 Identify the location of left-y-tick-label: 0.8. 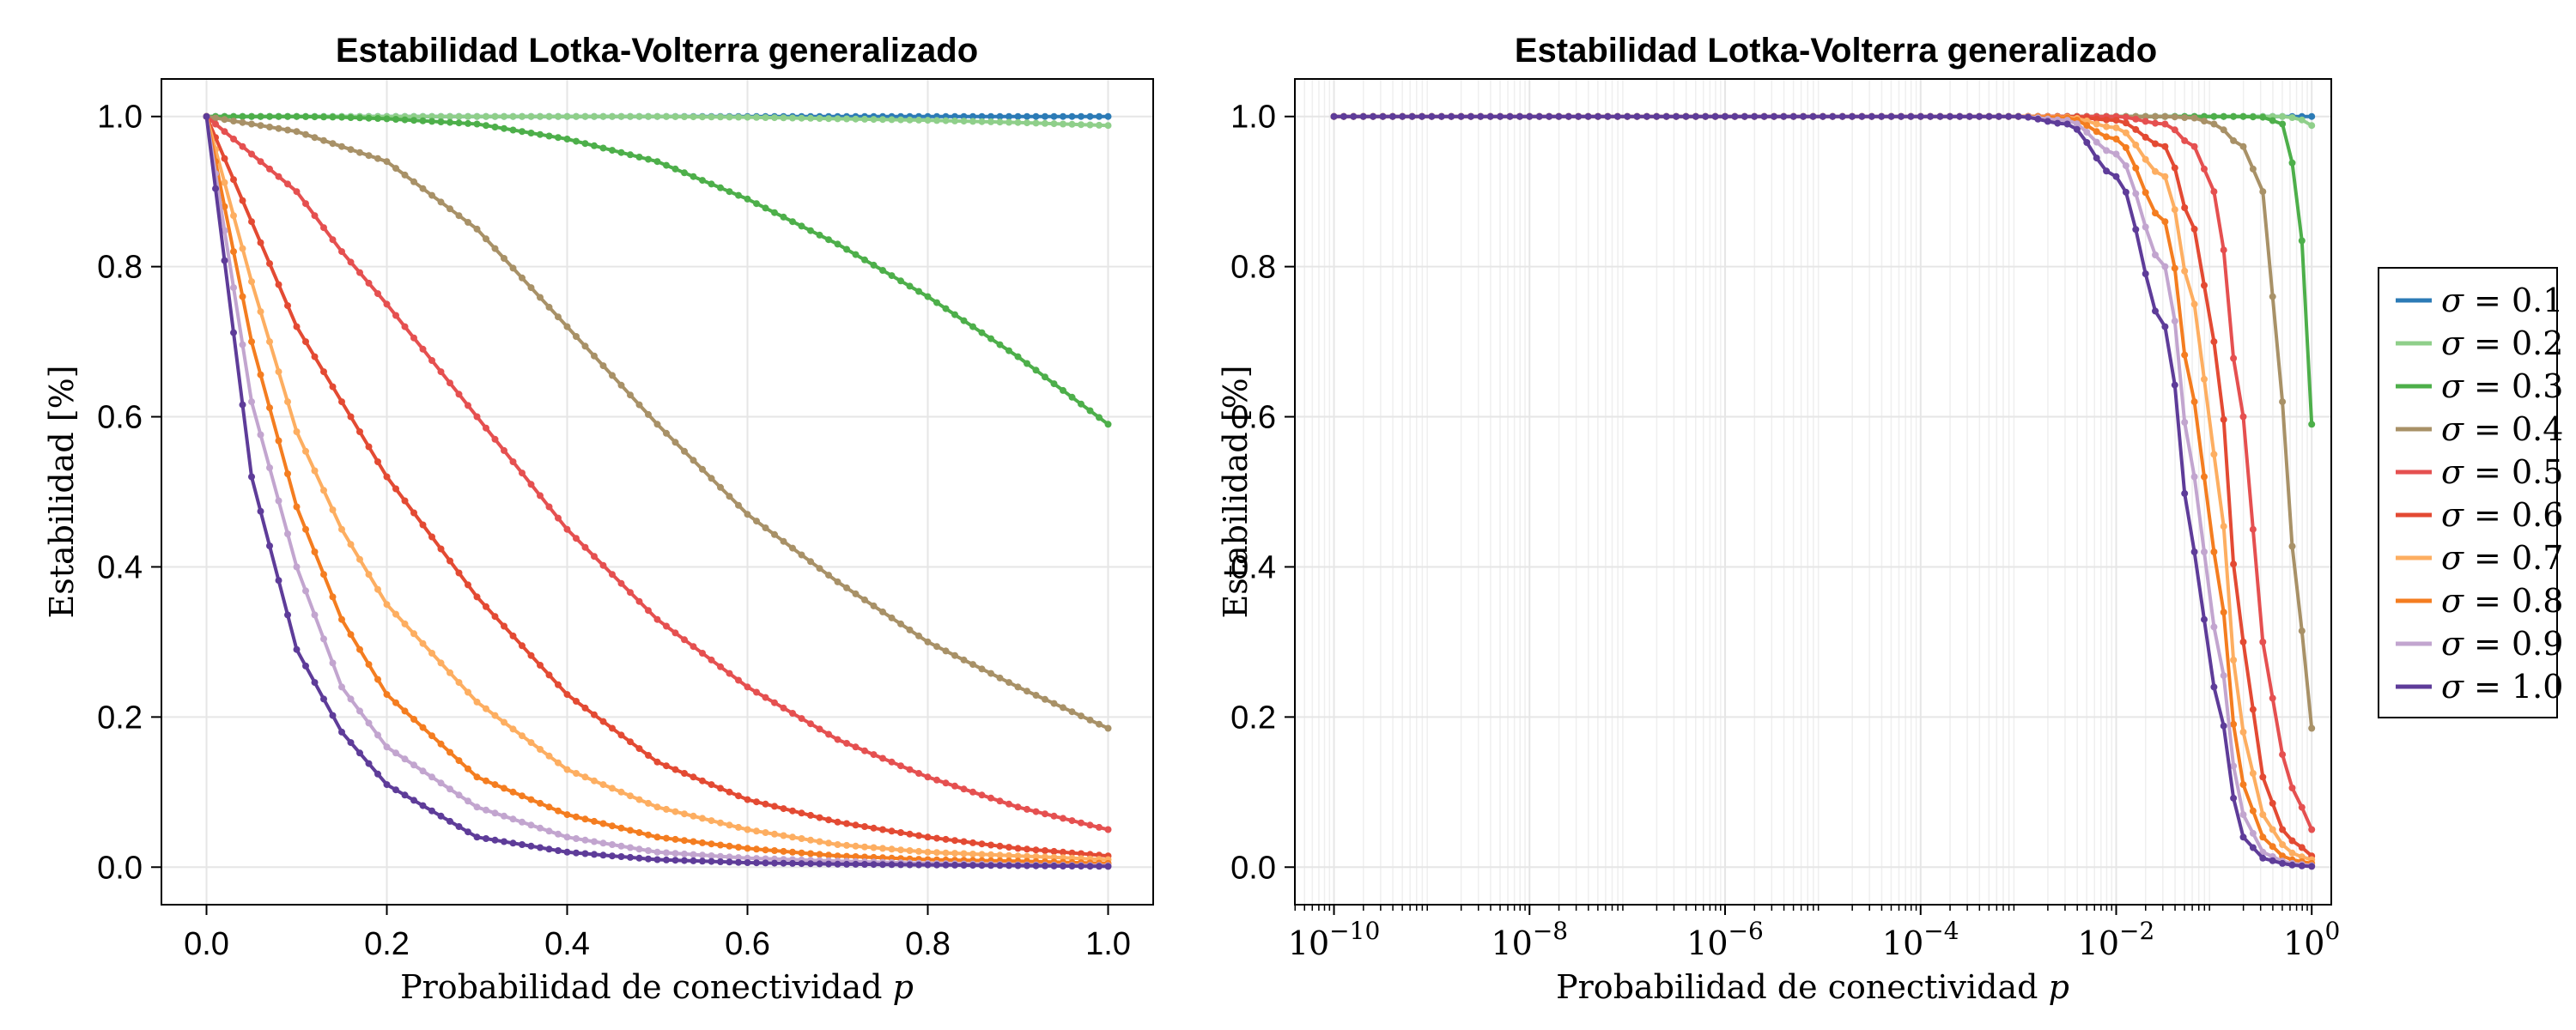
(120, 268).